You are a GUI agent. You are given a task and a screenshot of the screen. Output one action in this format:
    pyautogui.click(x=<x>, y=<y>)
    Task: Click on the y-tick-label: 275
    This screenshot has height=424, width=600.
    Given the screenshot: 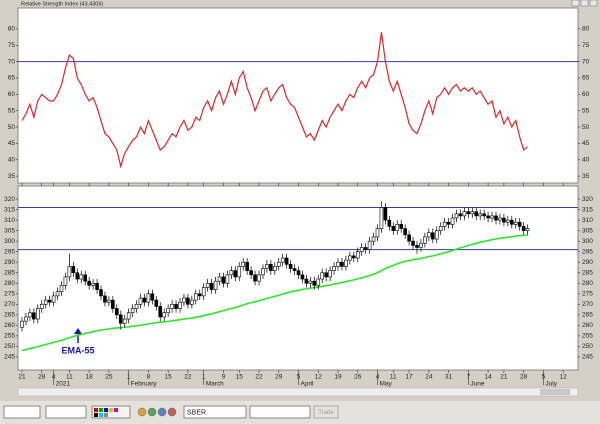 What is the action you would take?
    pyautogui.click(x=9, y=294)
    